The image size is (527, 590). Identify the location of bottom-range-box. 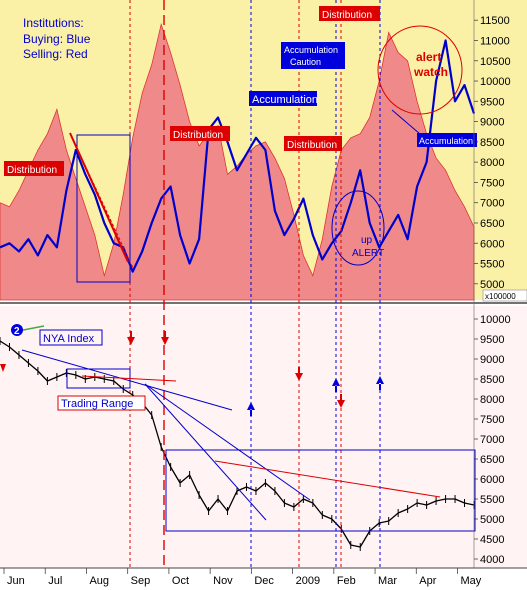
(320, 490).